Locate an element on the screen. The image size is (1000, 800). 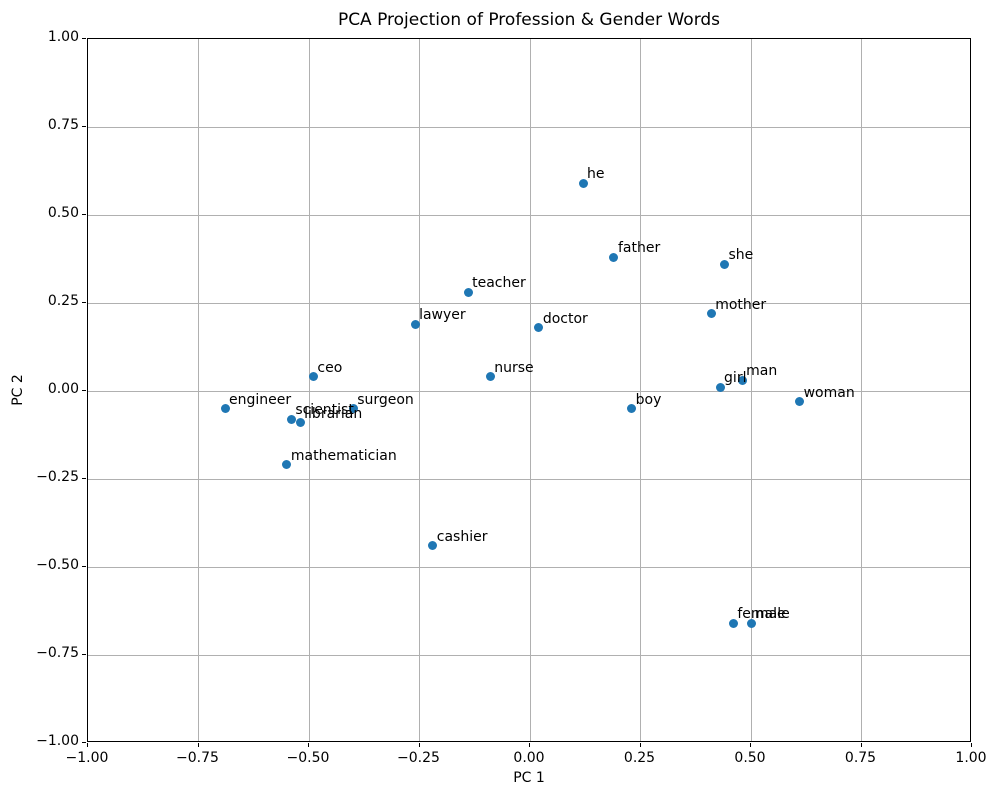
point-label-engineer: engineer is located at coordinates (260, 399).